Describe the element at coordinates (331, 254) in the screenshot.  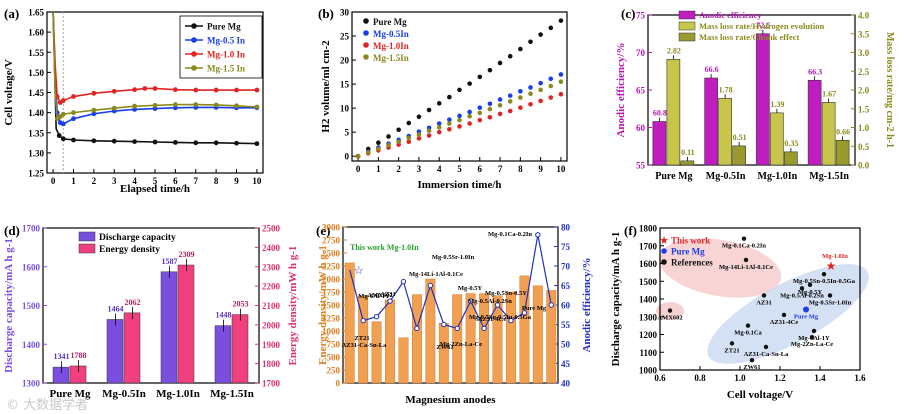
I see `ytick-label-e: 2500` at that location.